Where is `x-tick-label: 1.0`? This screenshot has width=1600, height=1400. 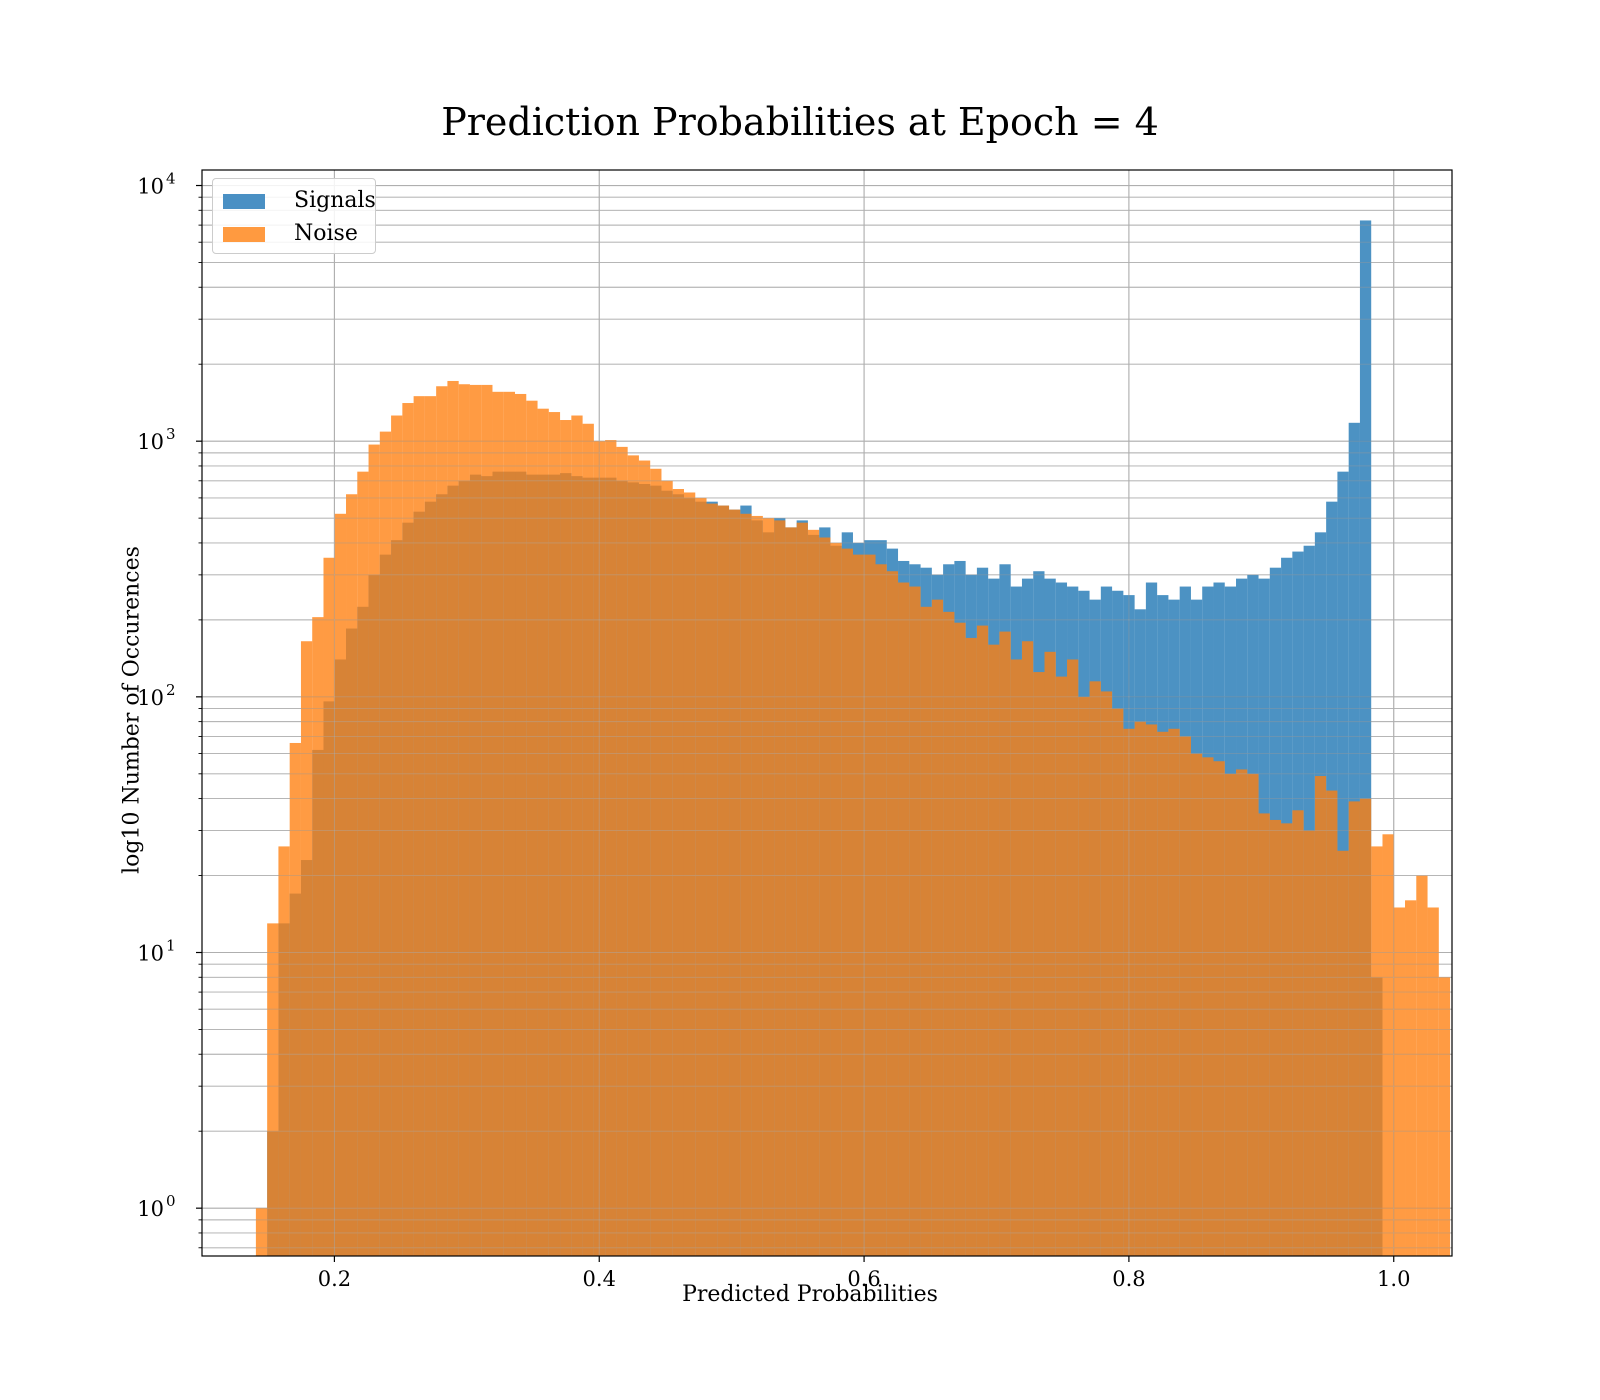
x-tick-label: 1.0 is located at coordinates (1393, 1279).